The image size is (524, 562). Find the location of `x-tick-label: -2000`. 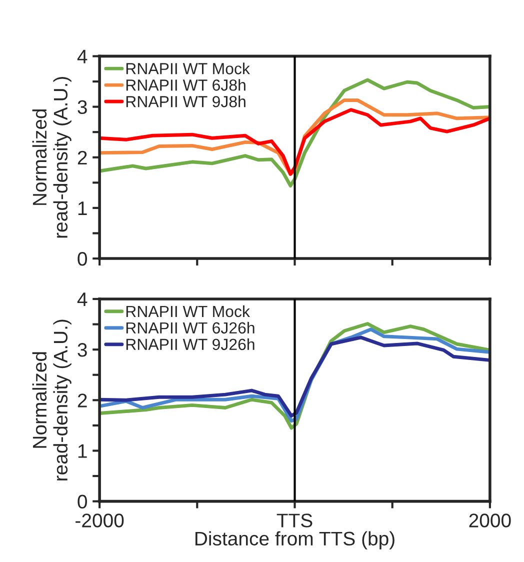

x-tick-label: -2000 is located at coordinates (100, 521).